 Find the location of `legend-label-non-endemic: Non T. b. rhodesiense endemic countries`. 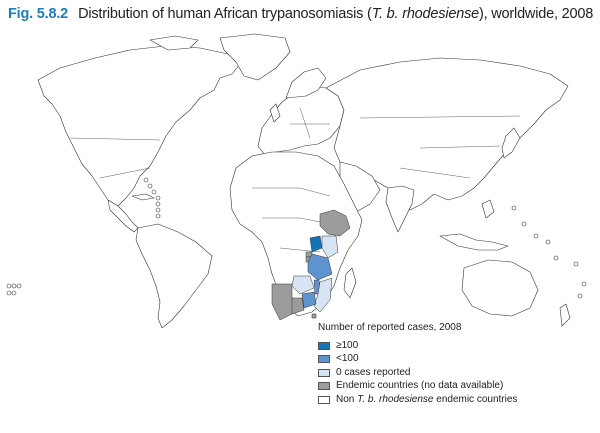

legend-label-non-endemic: Non T. b. rhodesiense endemic countries is located at coordinates (426, 400).